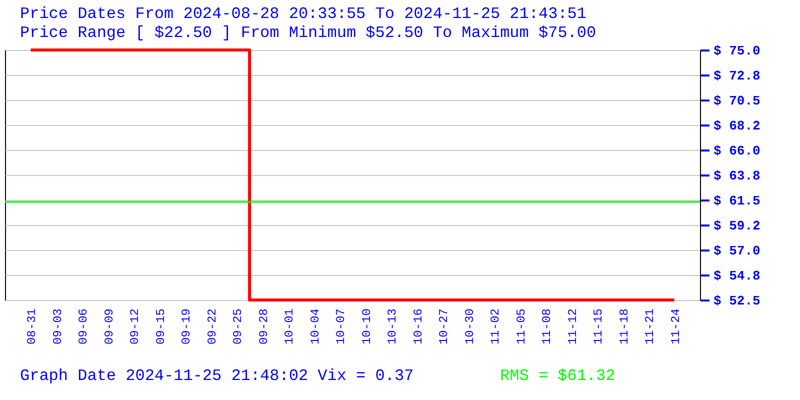 The width and height of the screenshot is (800, 400). Describe the element at coordinates (161, 326) in the screenshot. I see `x-tick-label: 09-15` at that location.